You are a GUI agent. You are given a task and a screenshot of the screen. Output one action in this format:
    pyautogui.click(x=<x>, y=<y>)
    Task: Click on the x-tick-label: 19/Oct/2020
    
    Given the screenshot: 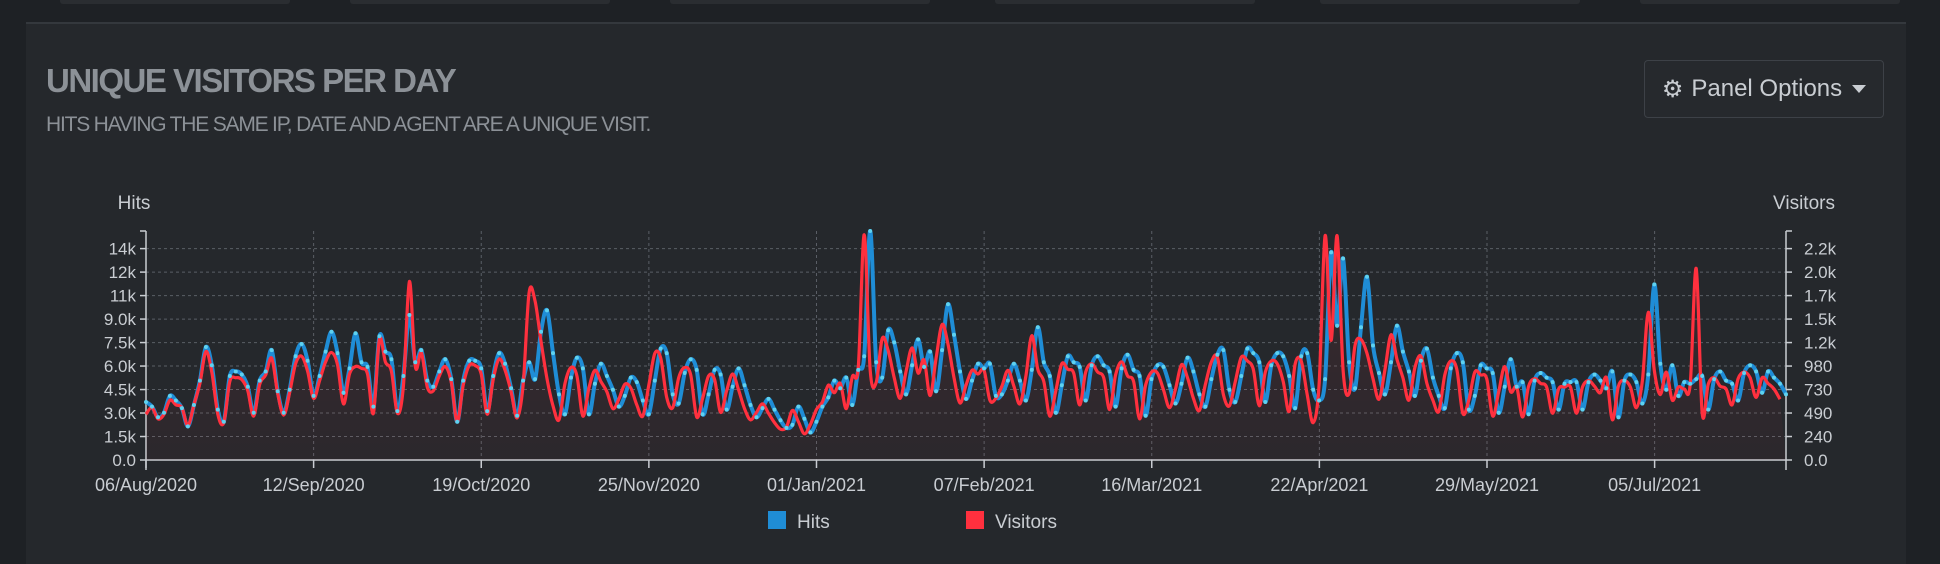 What is the action you would take?
    pyautogui.click(x=481, y=485)
    